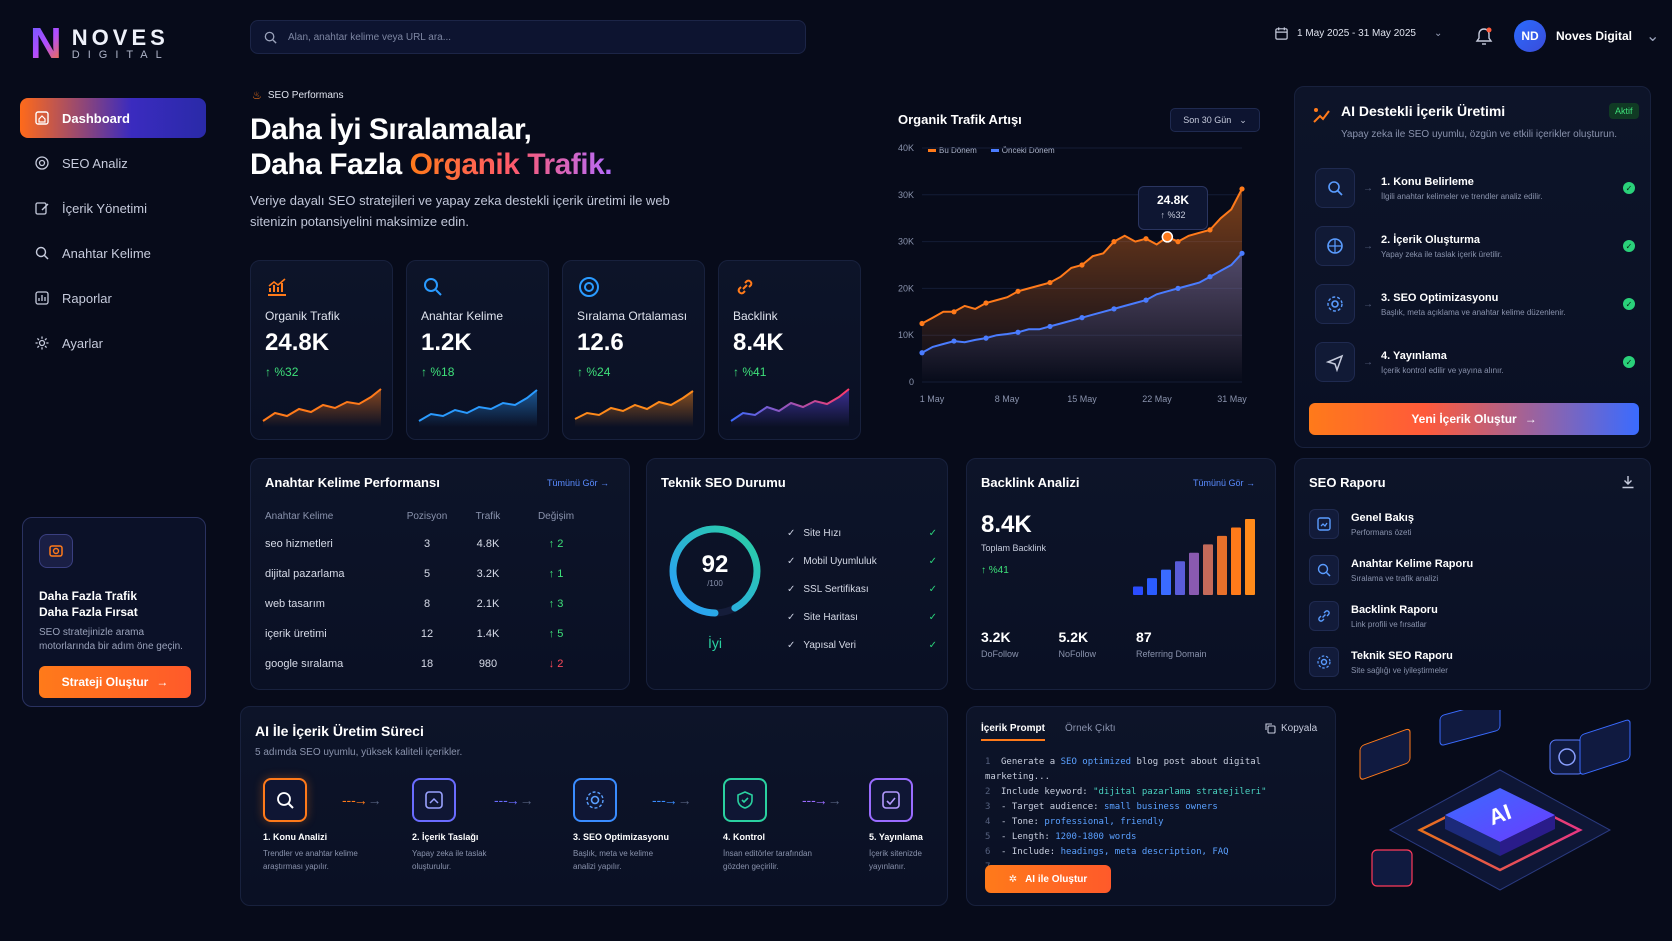  I want to click on stat-card-ranking: Sıralama Ortalaması 12.6 ↑ %24, so click(633, 350).